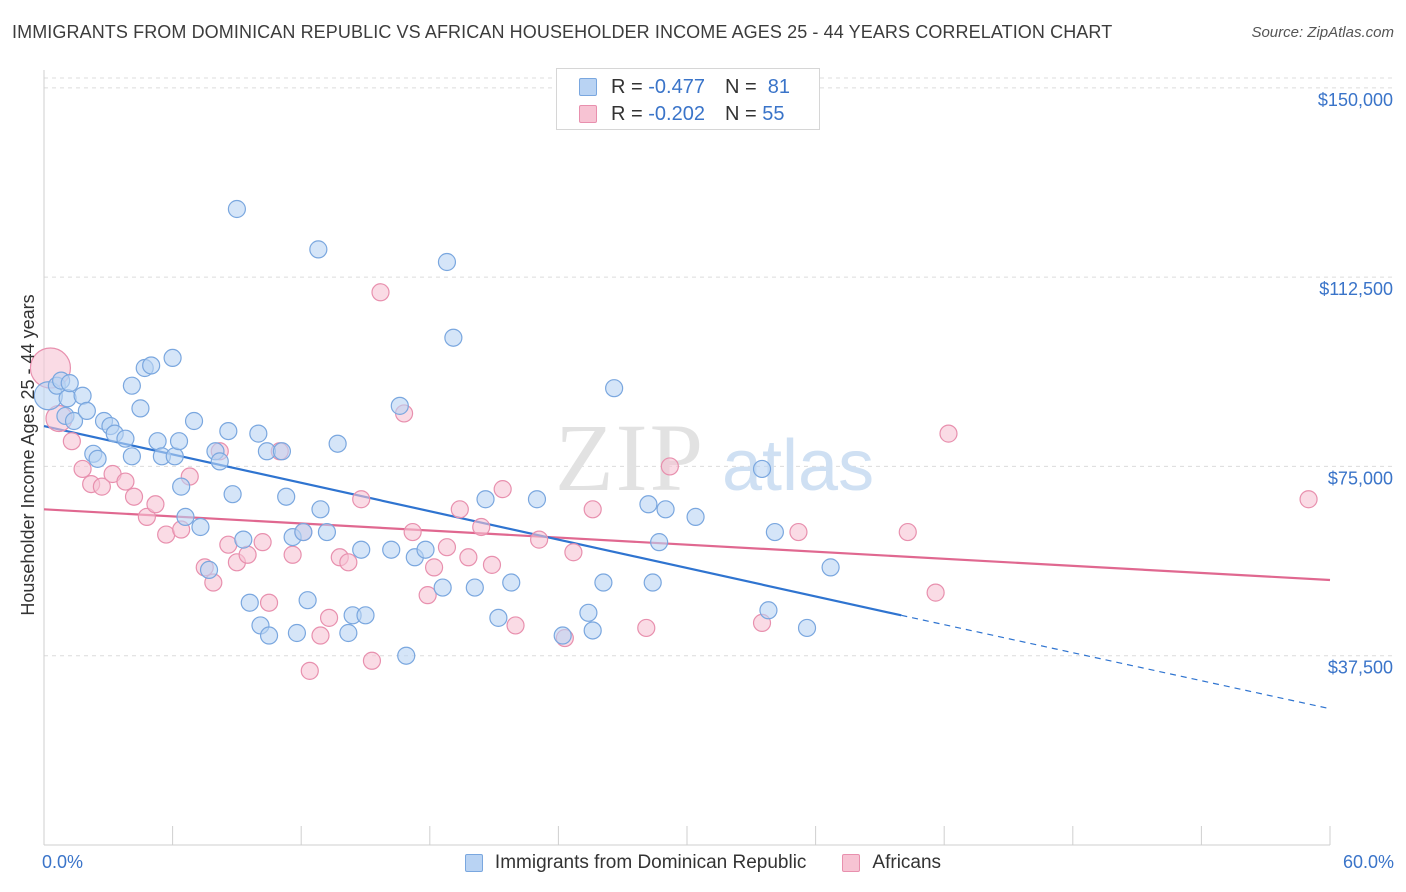 This screenshot has height=892, width=1406. What do you see at coordinates (1360, 478) in the screenshot?
I see `y-tick-label: $75,000` at bounding box center [1360, 478].